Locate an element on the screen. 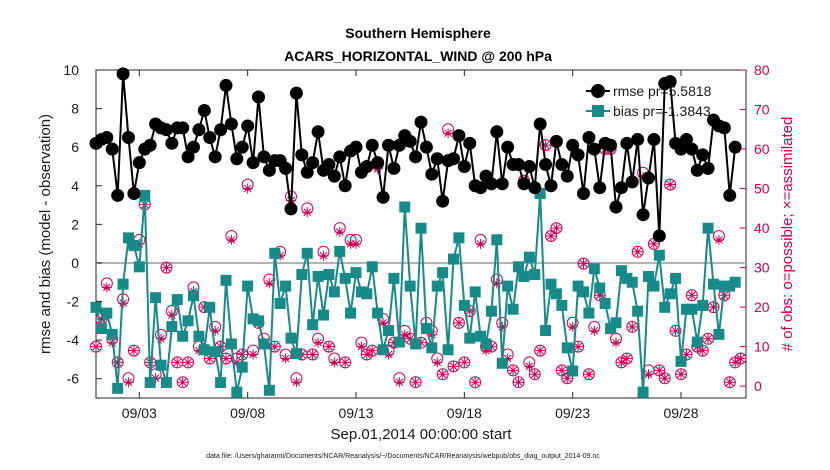  y-tick-label: -2 is located at coordinates (73, 302).